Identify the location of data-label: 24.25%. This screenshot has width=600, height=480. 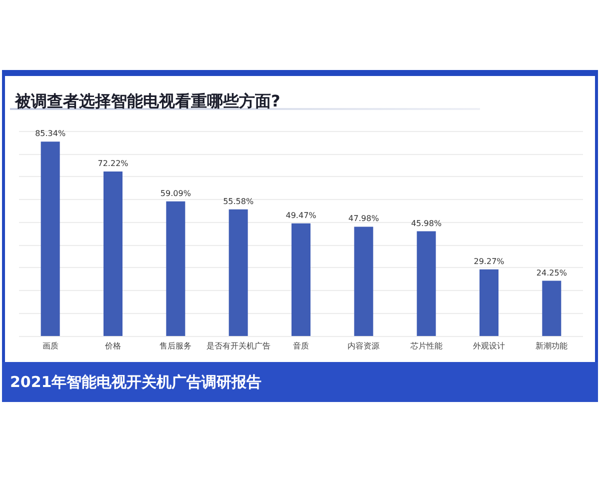
(552, 273).